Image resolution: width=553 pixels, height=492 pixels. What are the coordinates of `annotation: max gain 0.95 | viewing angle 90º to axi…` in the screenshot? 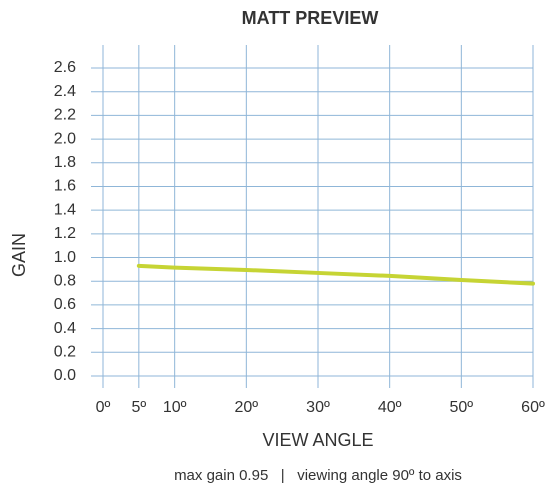 It's located at (318, 475).